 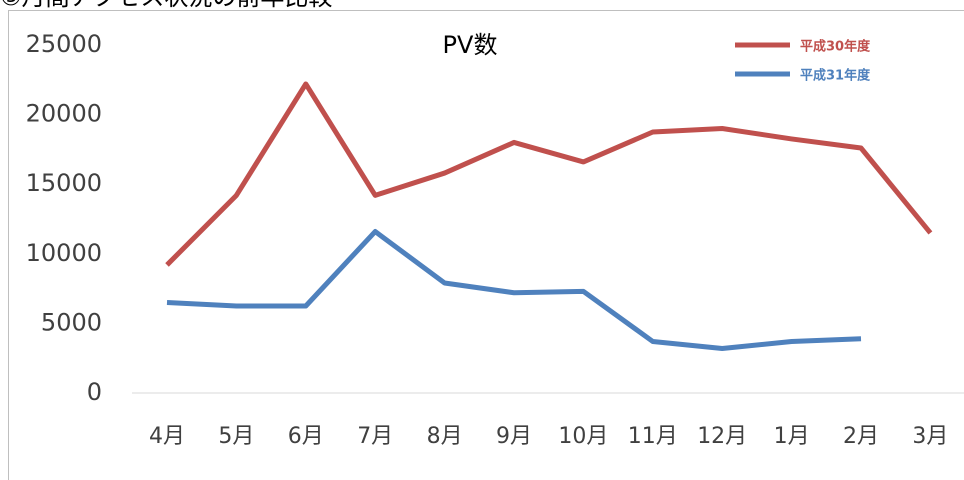 I want to click on x-tick-label: 11月, so click(x=653, y=436).